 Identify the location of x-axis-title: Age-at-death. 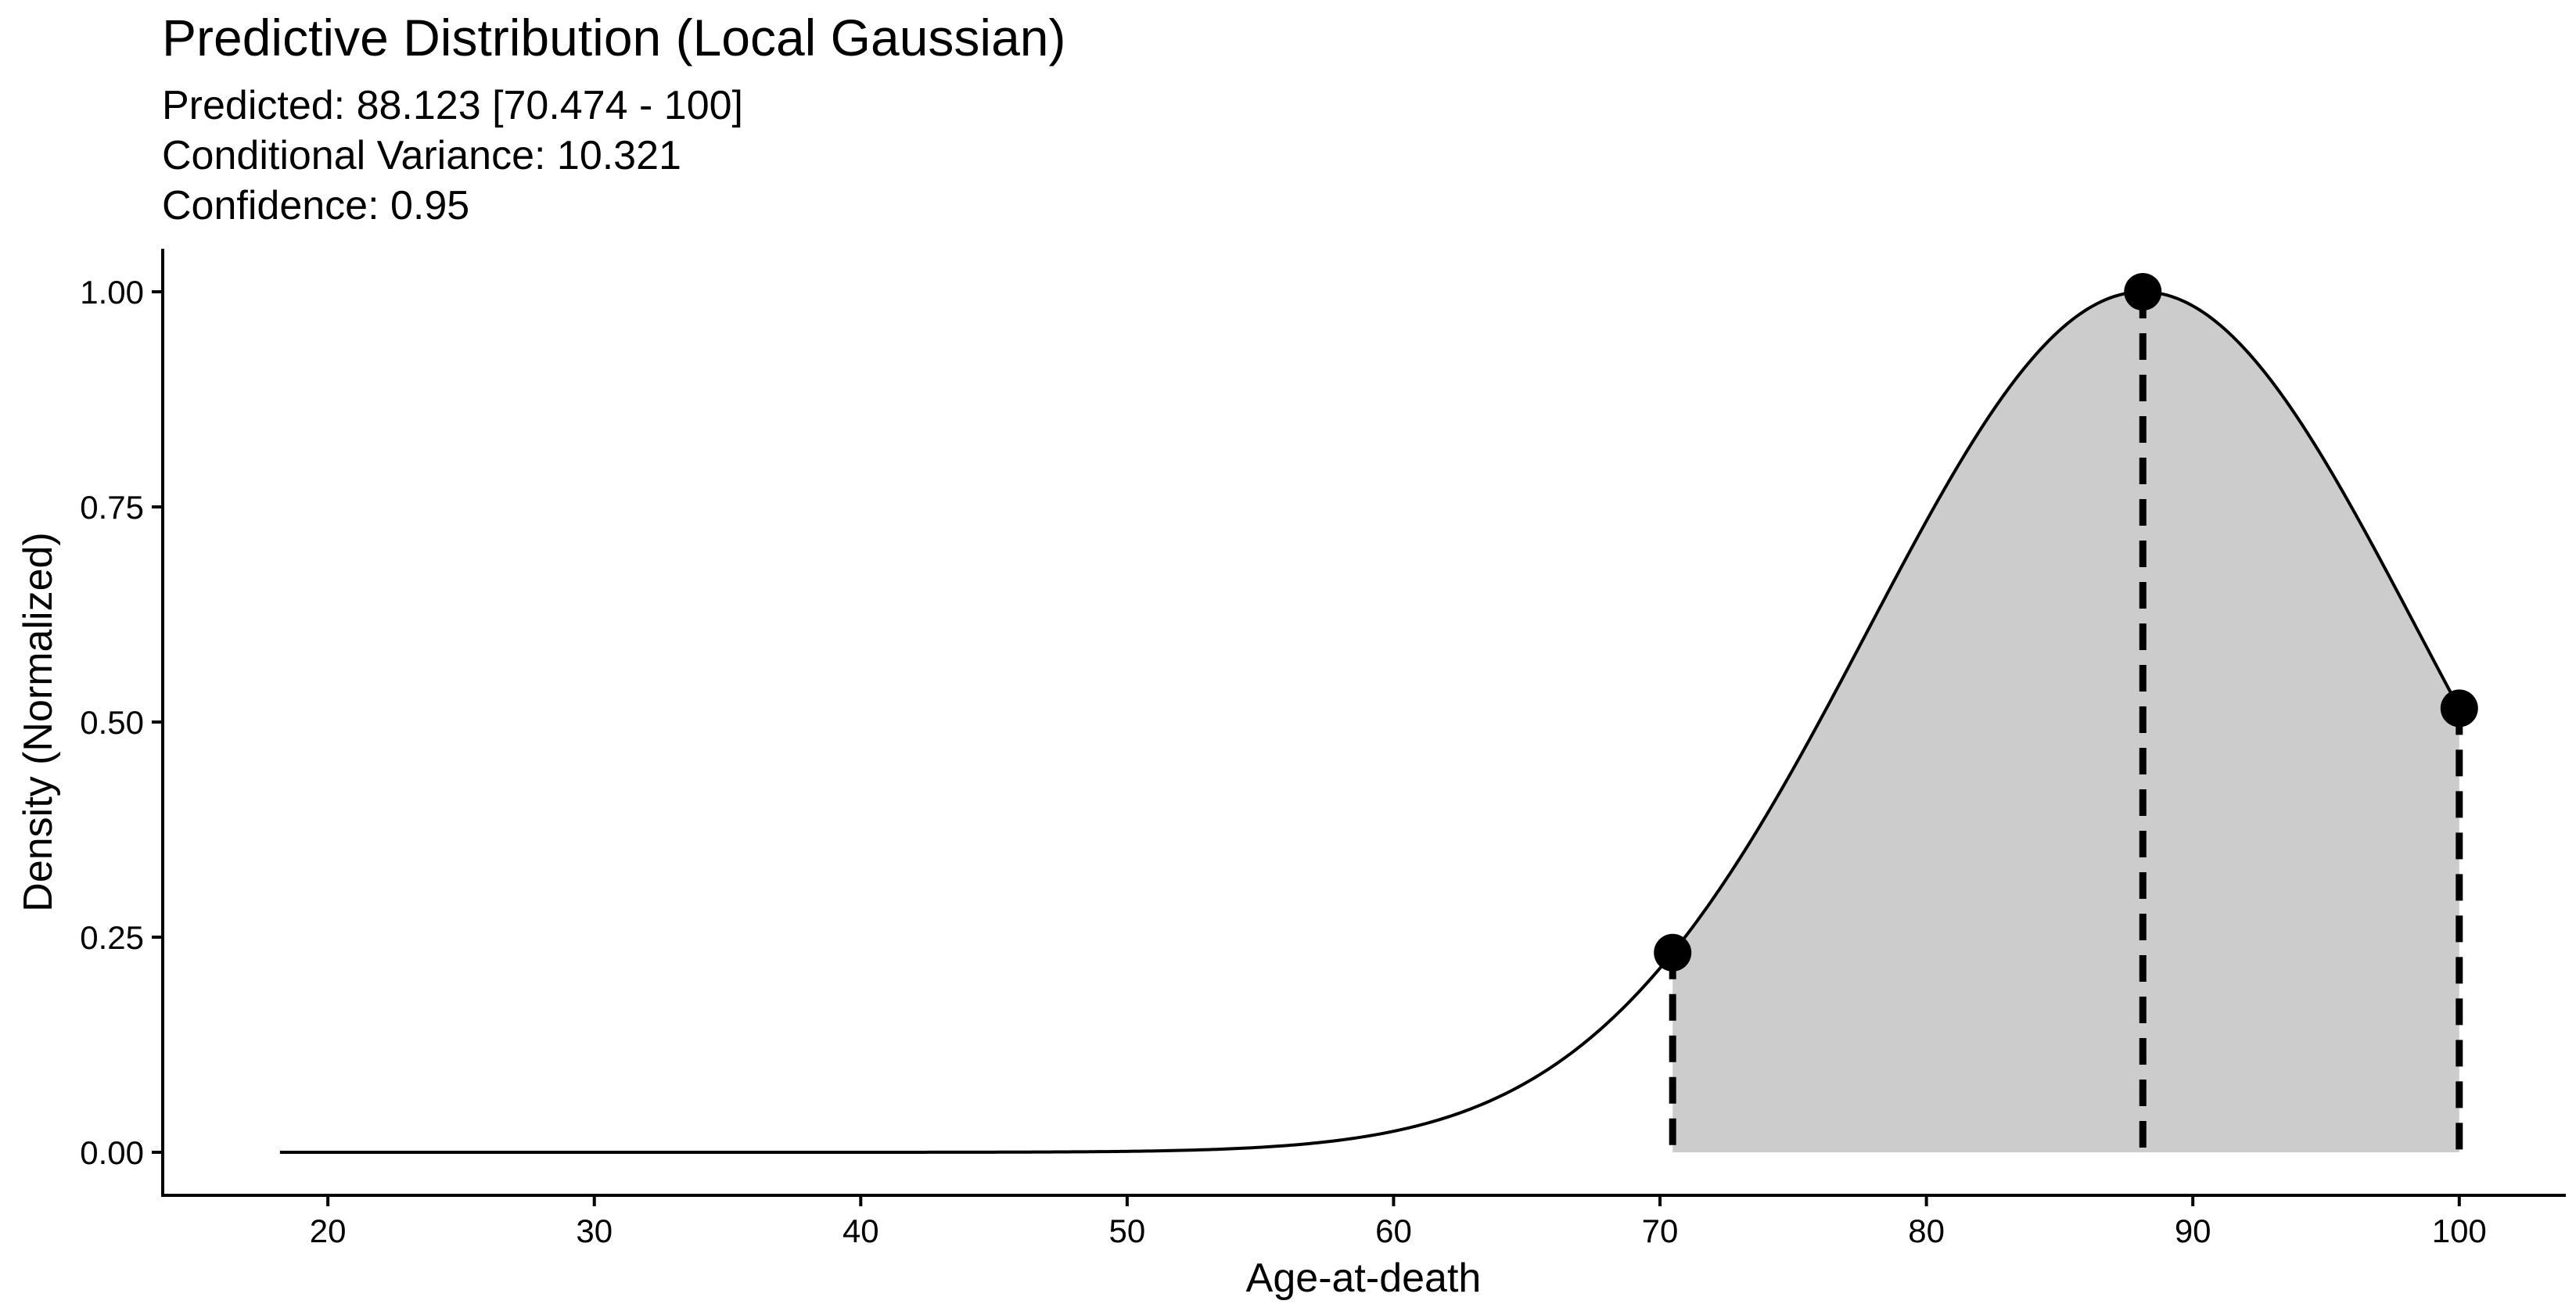
(1364, 1278).